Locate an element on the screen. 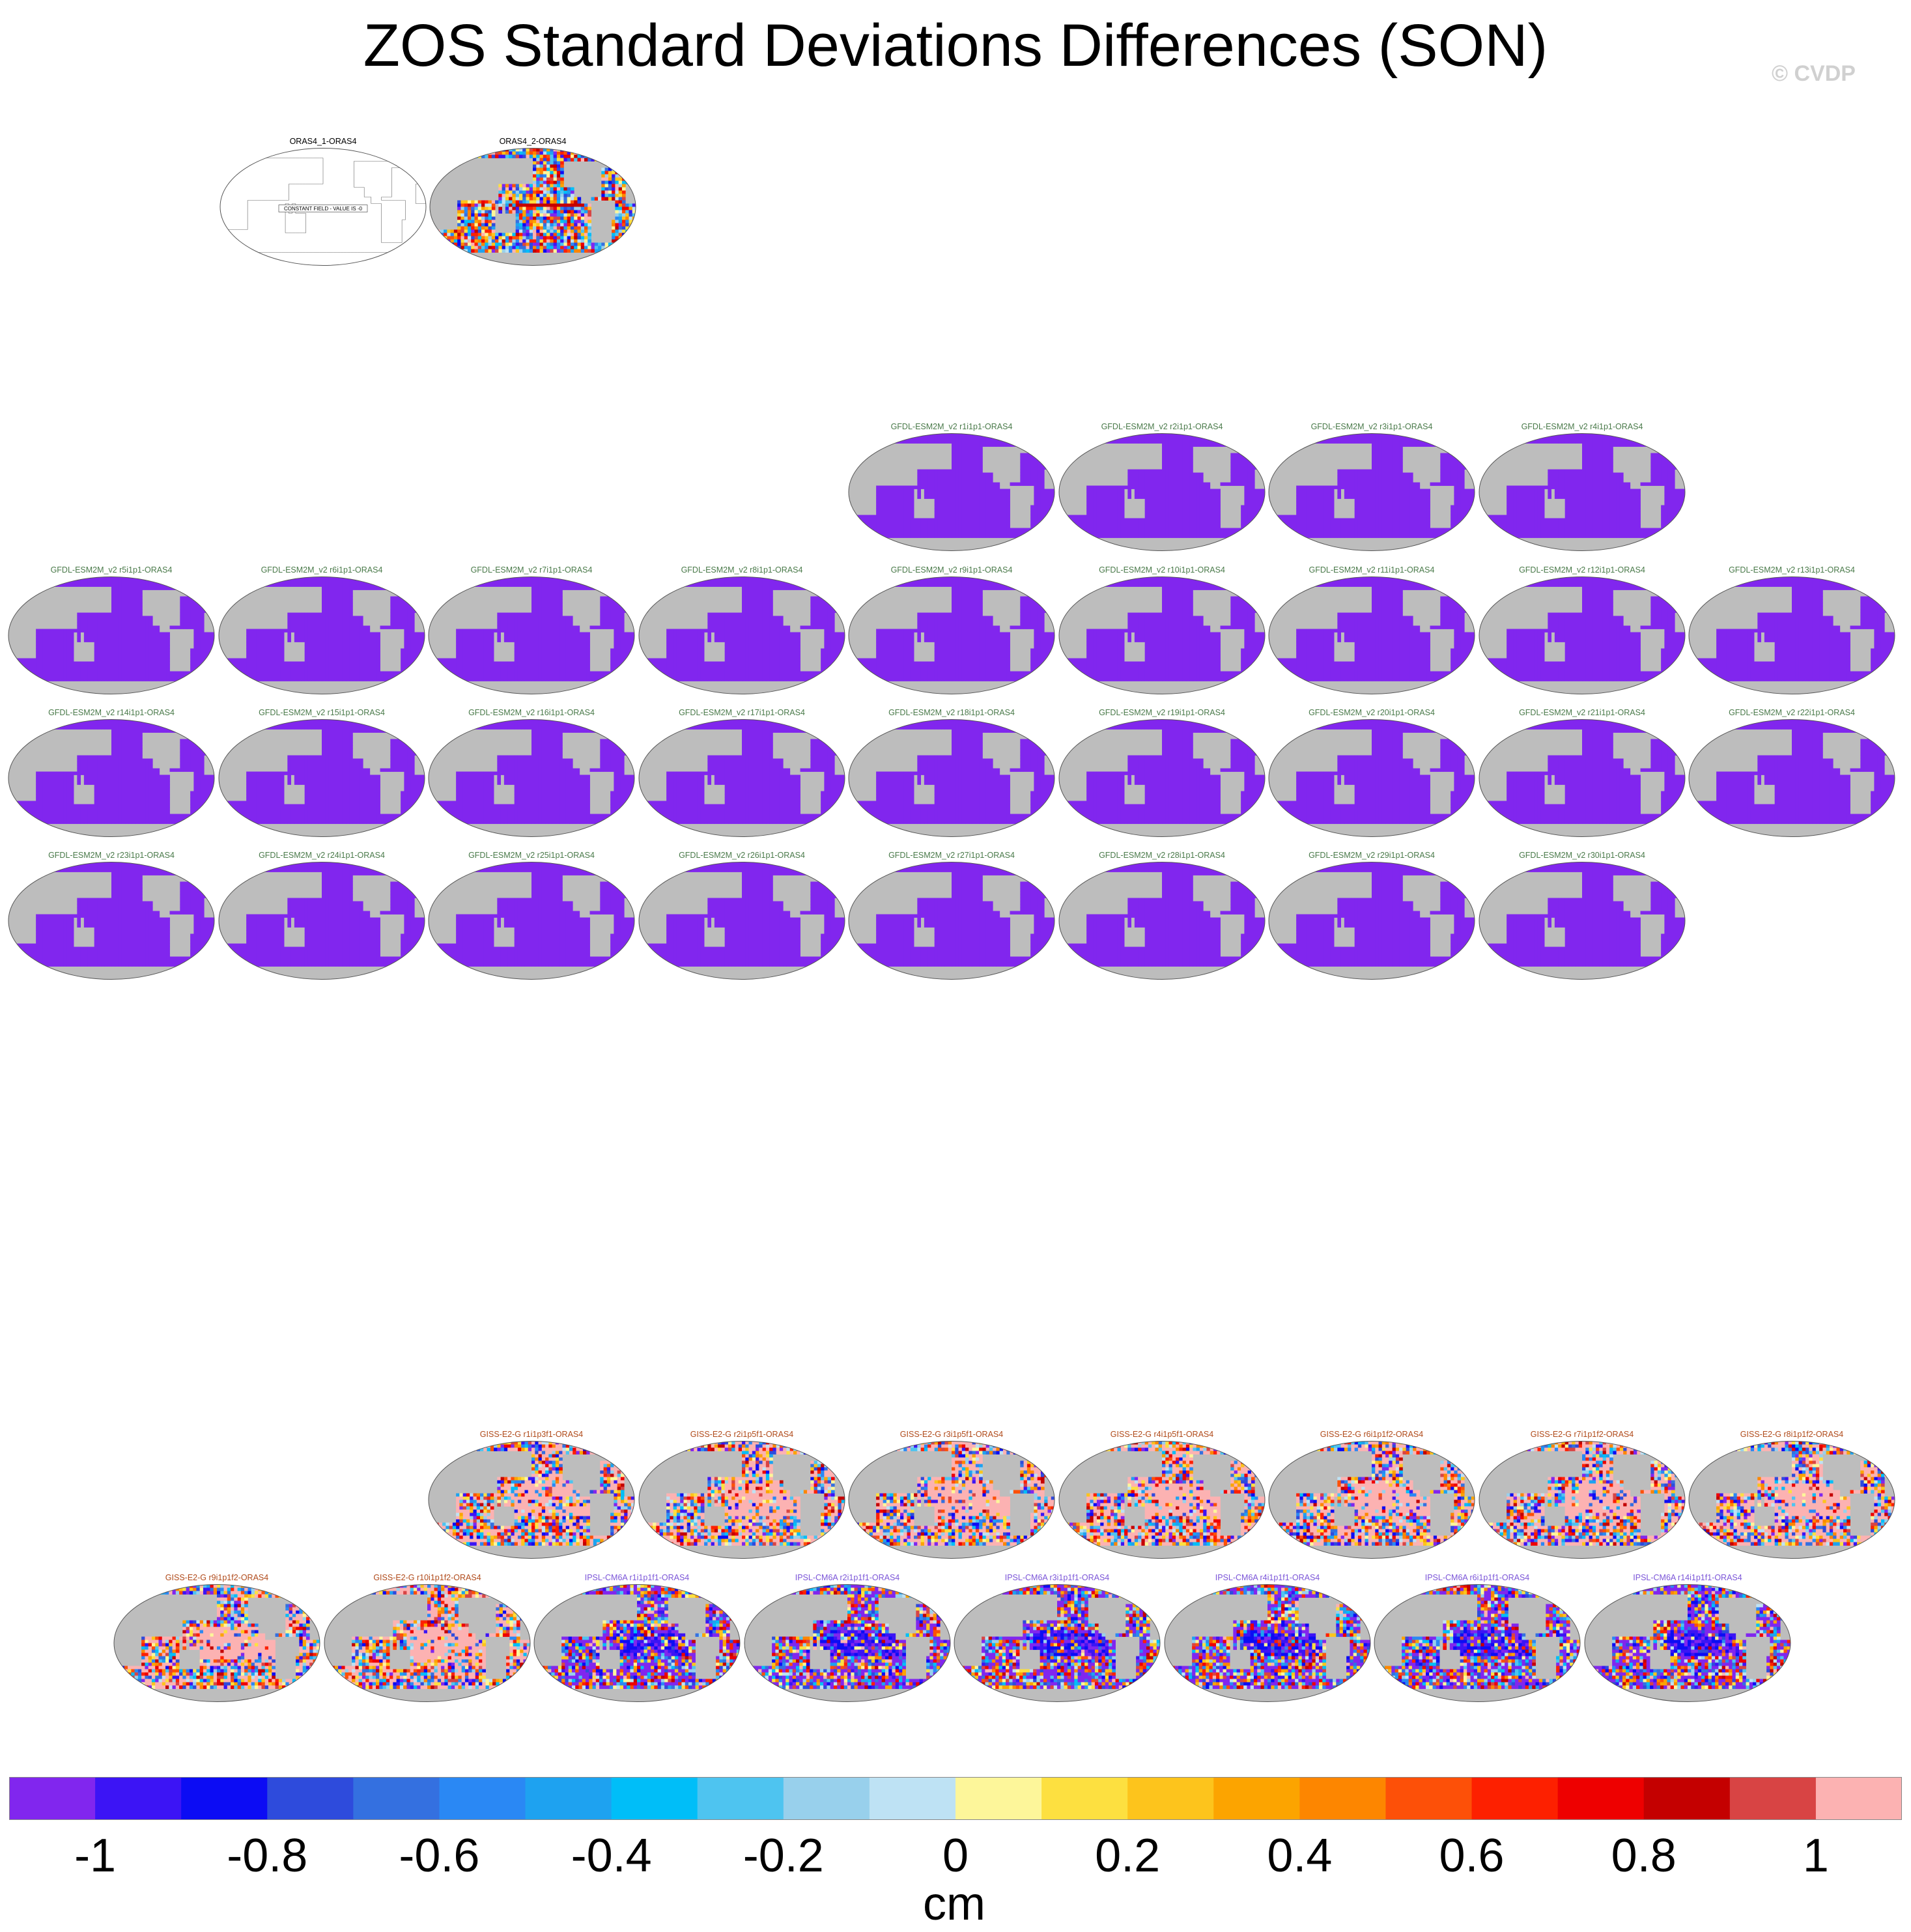 This screenshot has width=1911, height=1932. panel-title: GFDL-ESM2M_v2 r19i1p1-ORAS4 is located at coordinates (1162, 713).